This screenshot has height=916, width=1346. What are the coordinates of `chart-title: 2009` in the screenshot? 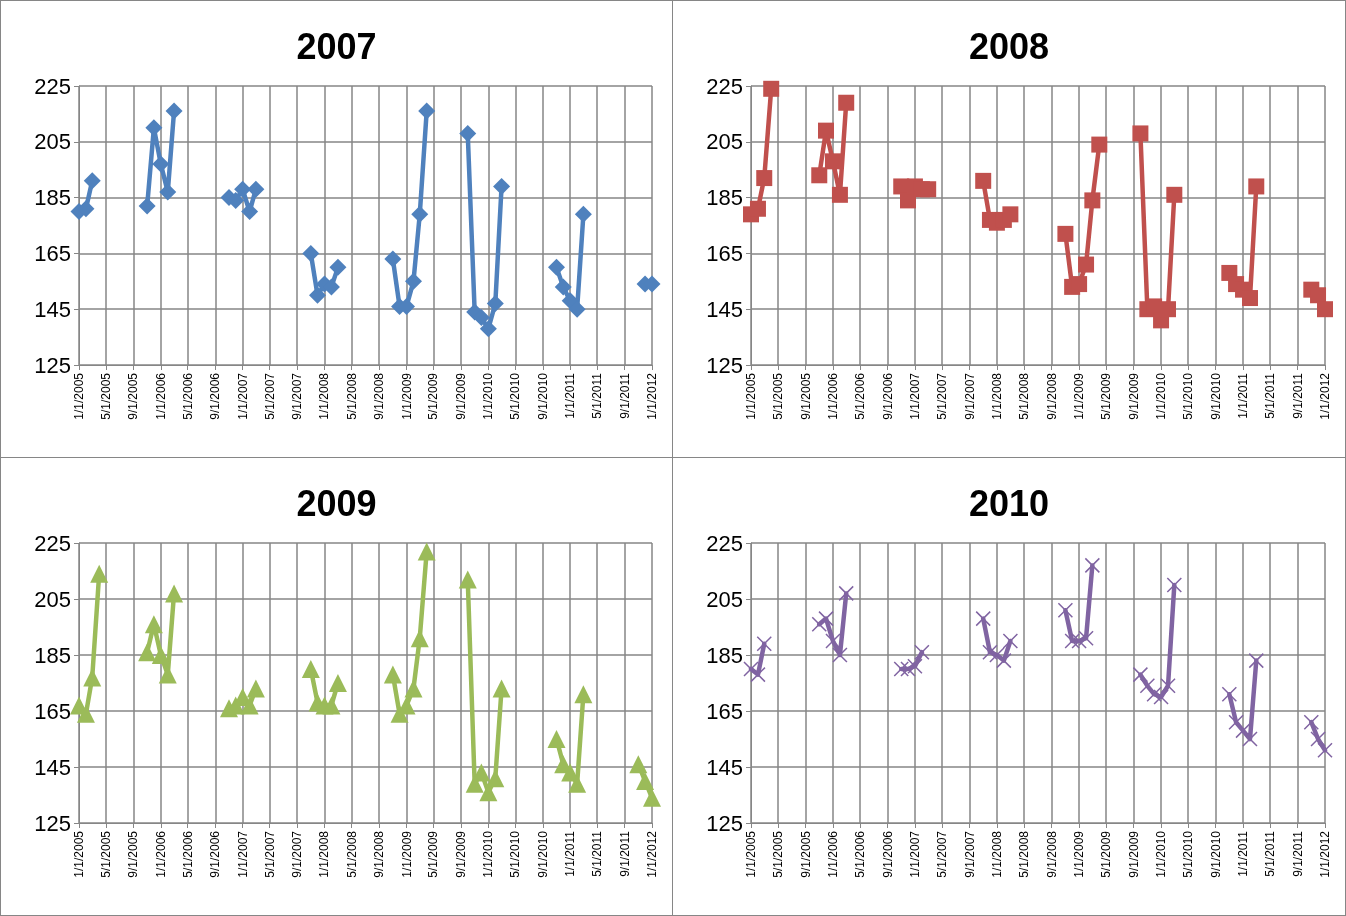 It's located at (336, 503).